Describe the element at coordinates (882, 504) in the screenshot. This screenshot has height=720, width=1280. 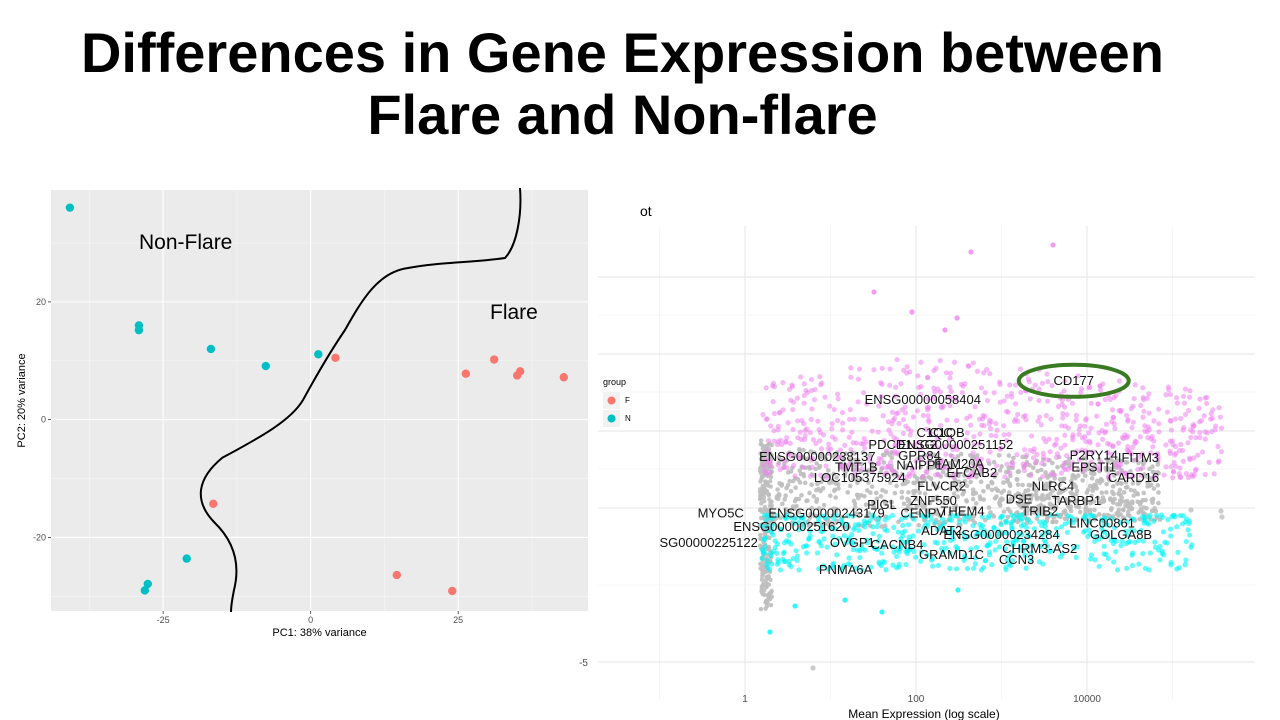
I see `ma-gene-label: PIGL` at that location.